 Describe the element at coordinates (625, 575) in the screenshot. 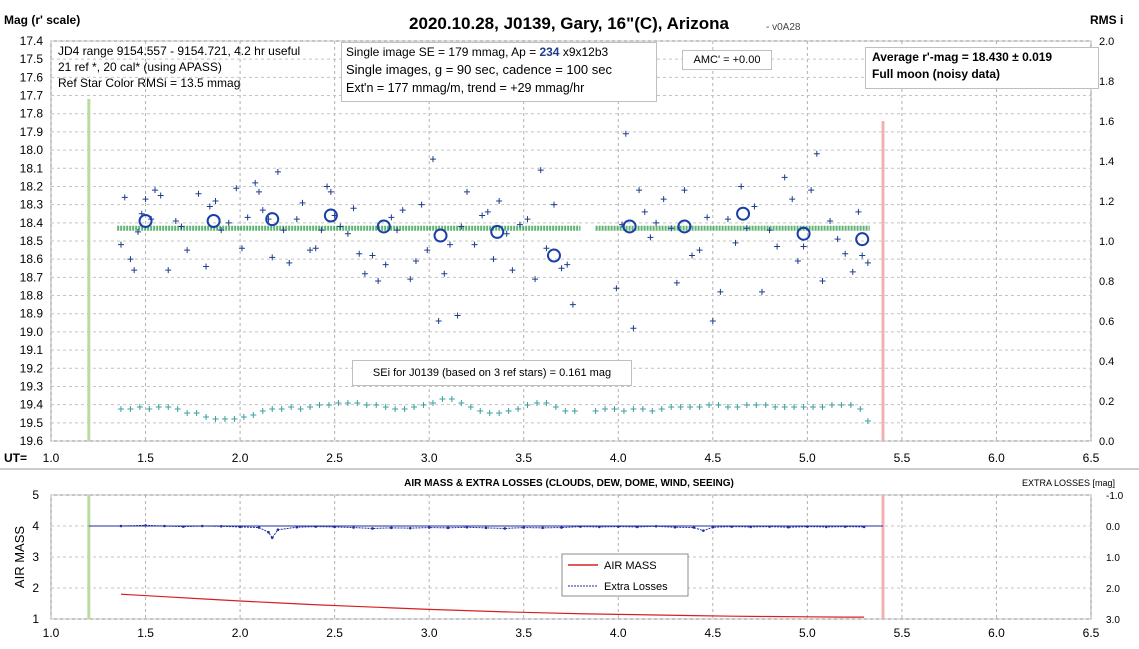

I see `bottom-legend: AIR MASS Extra Losses` at that location.